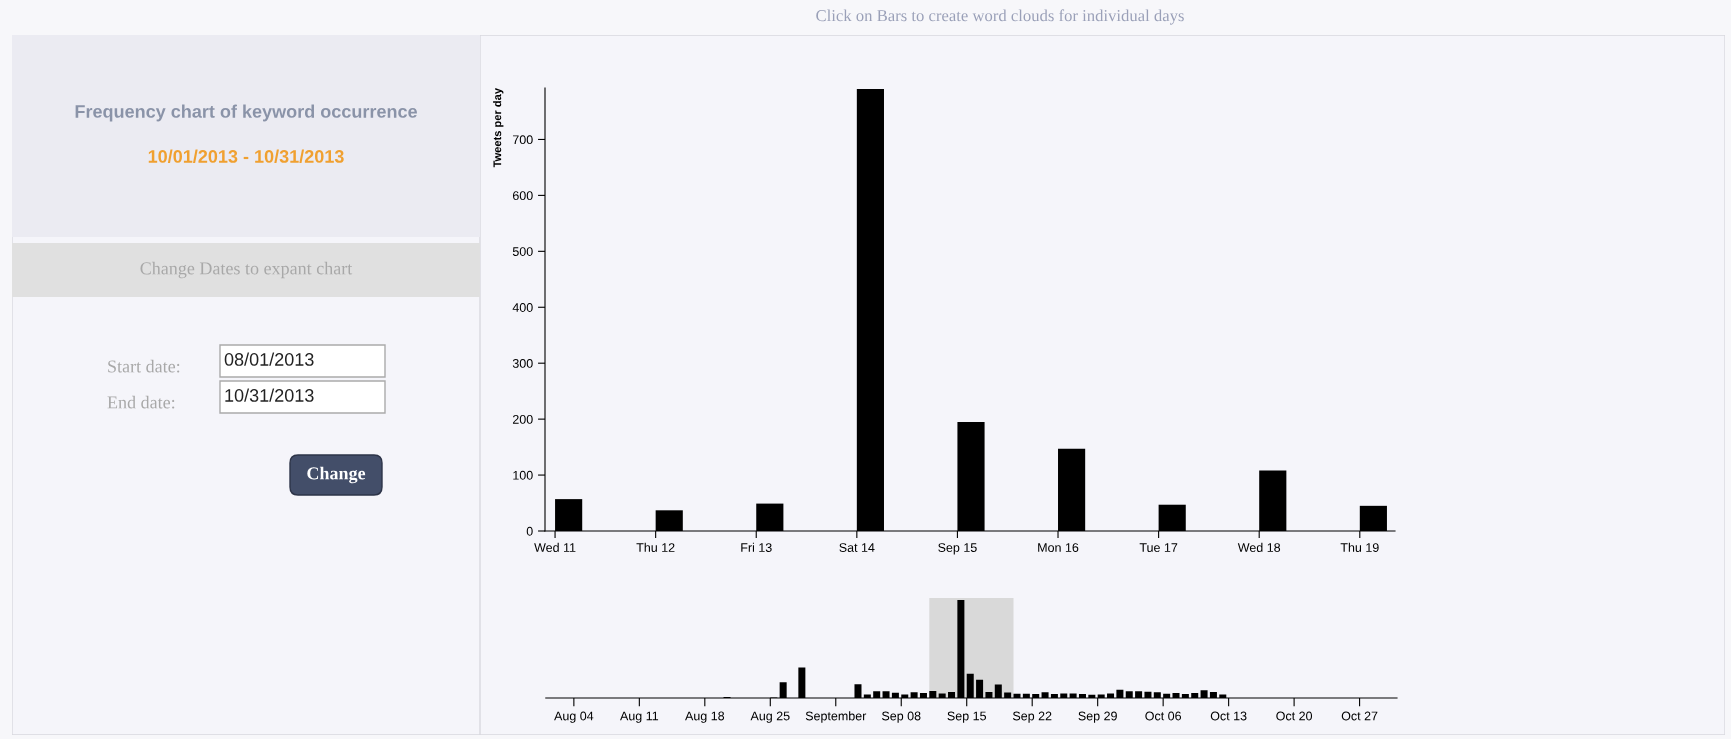  What do you see at coordinates (1032, 717) in the screenshot?
I see `x-tick-label: Sep 22` at bounding box center [1032, 717].